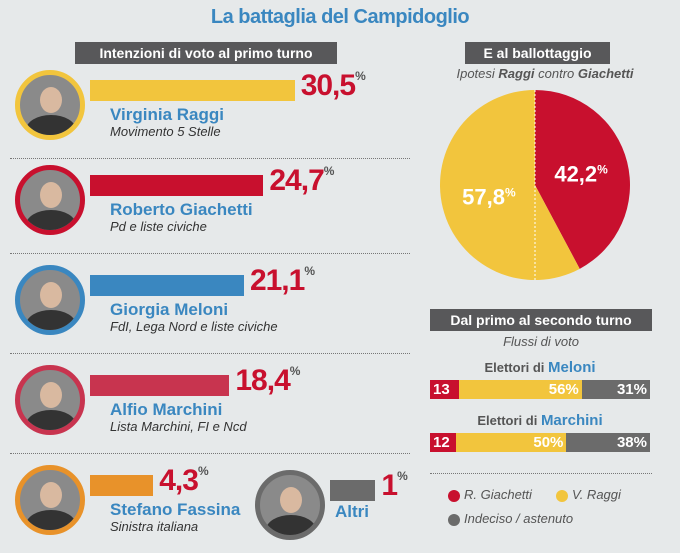  What do you see at coordinates (608, 442) in the screenshot?
I see `flow-segment: 38%` at bounding box center [608, 442].